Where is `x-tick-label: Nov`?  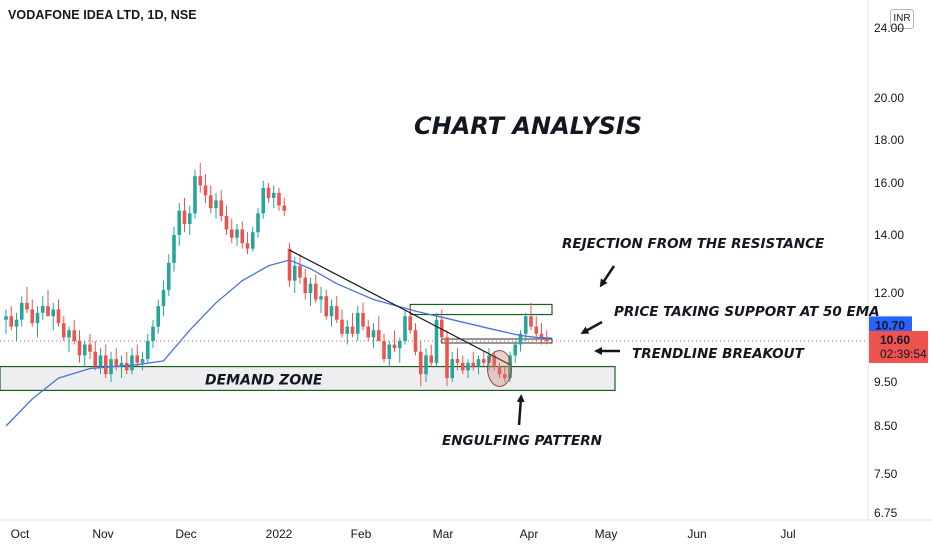
x-tick-label: Nov is located at coordinates (102, 534).